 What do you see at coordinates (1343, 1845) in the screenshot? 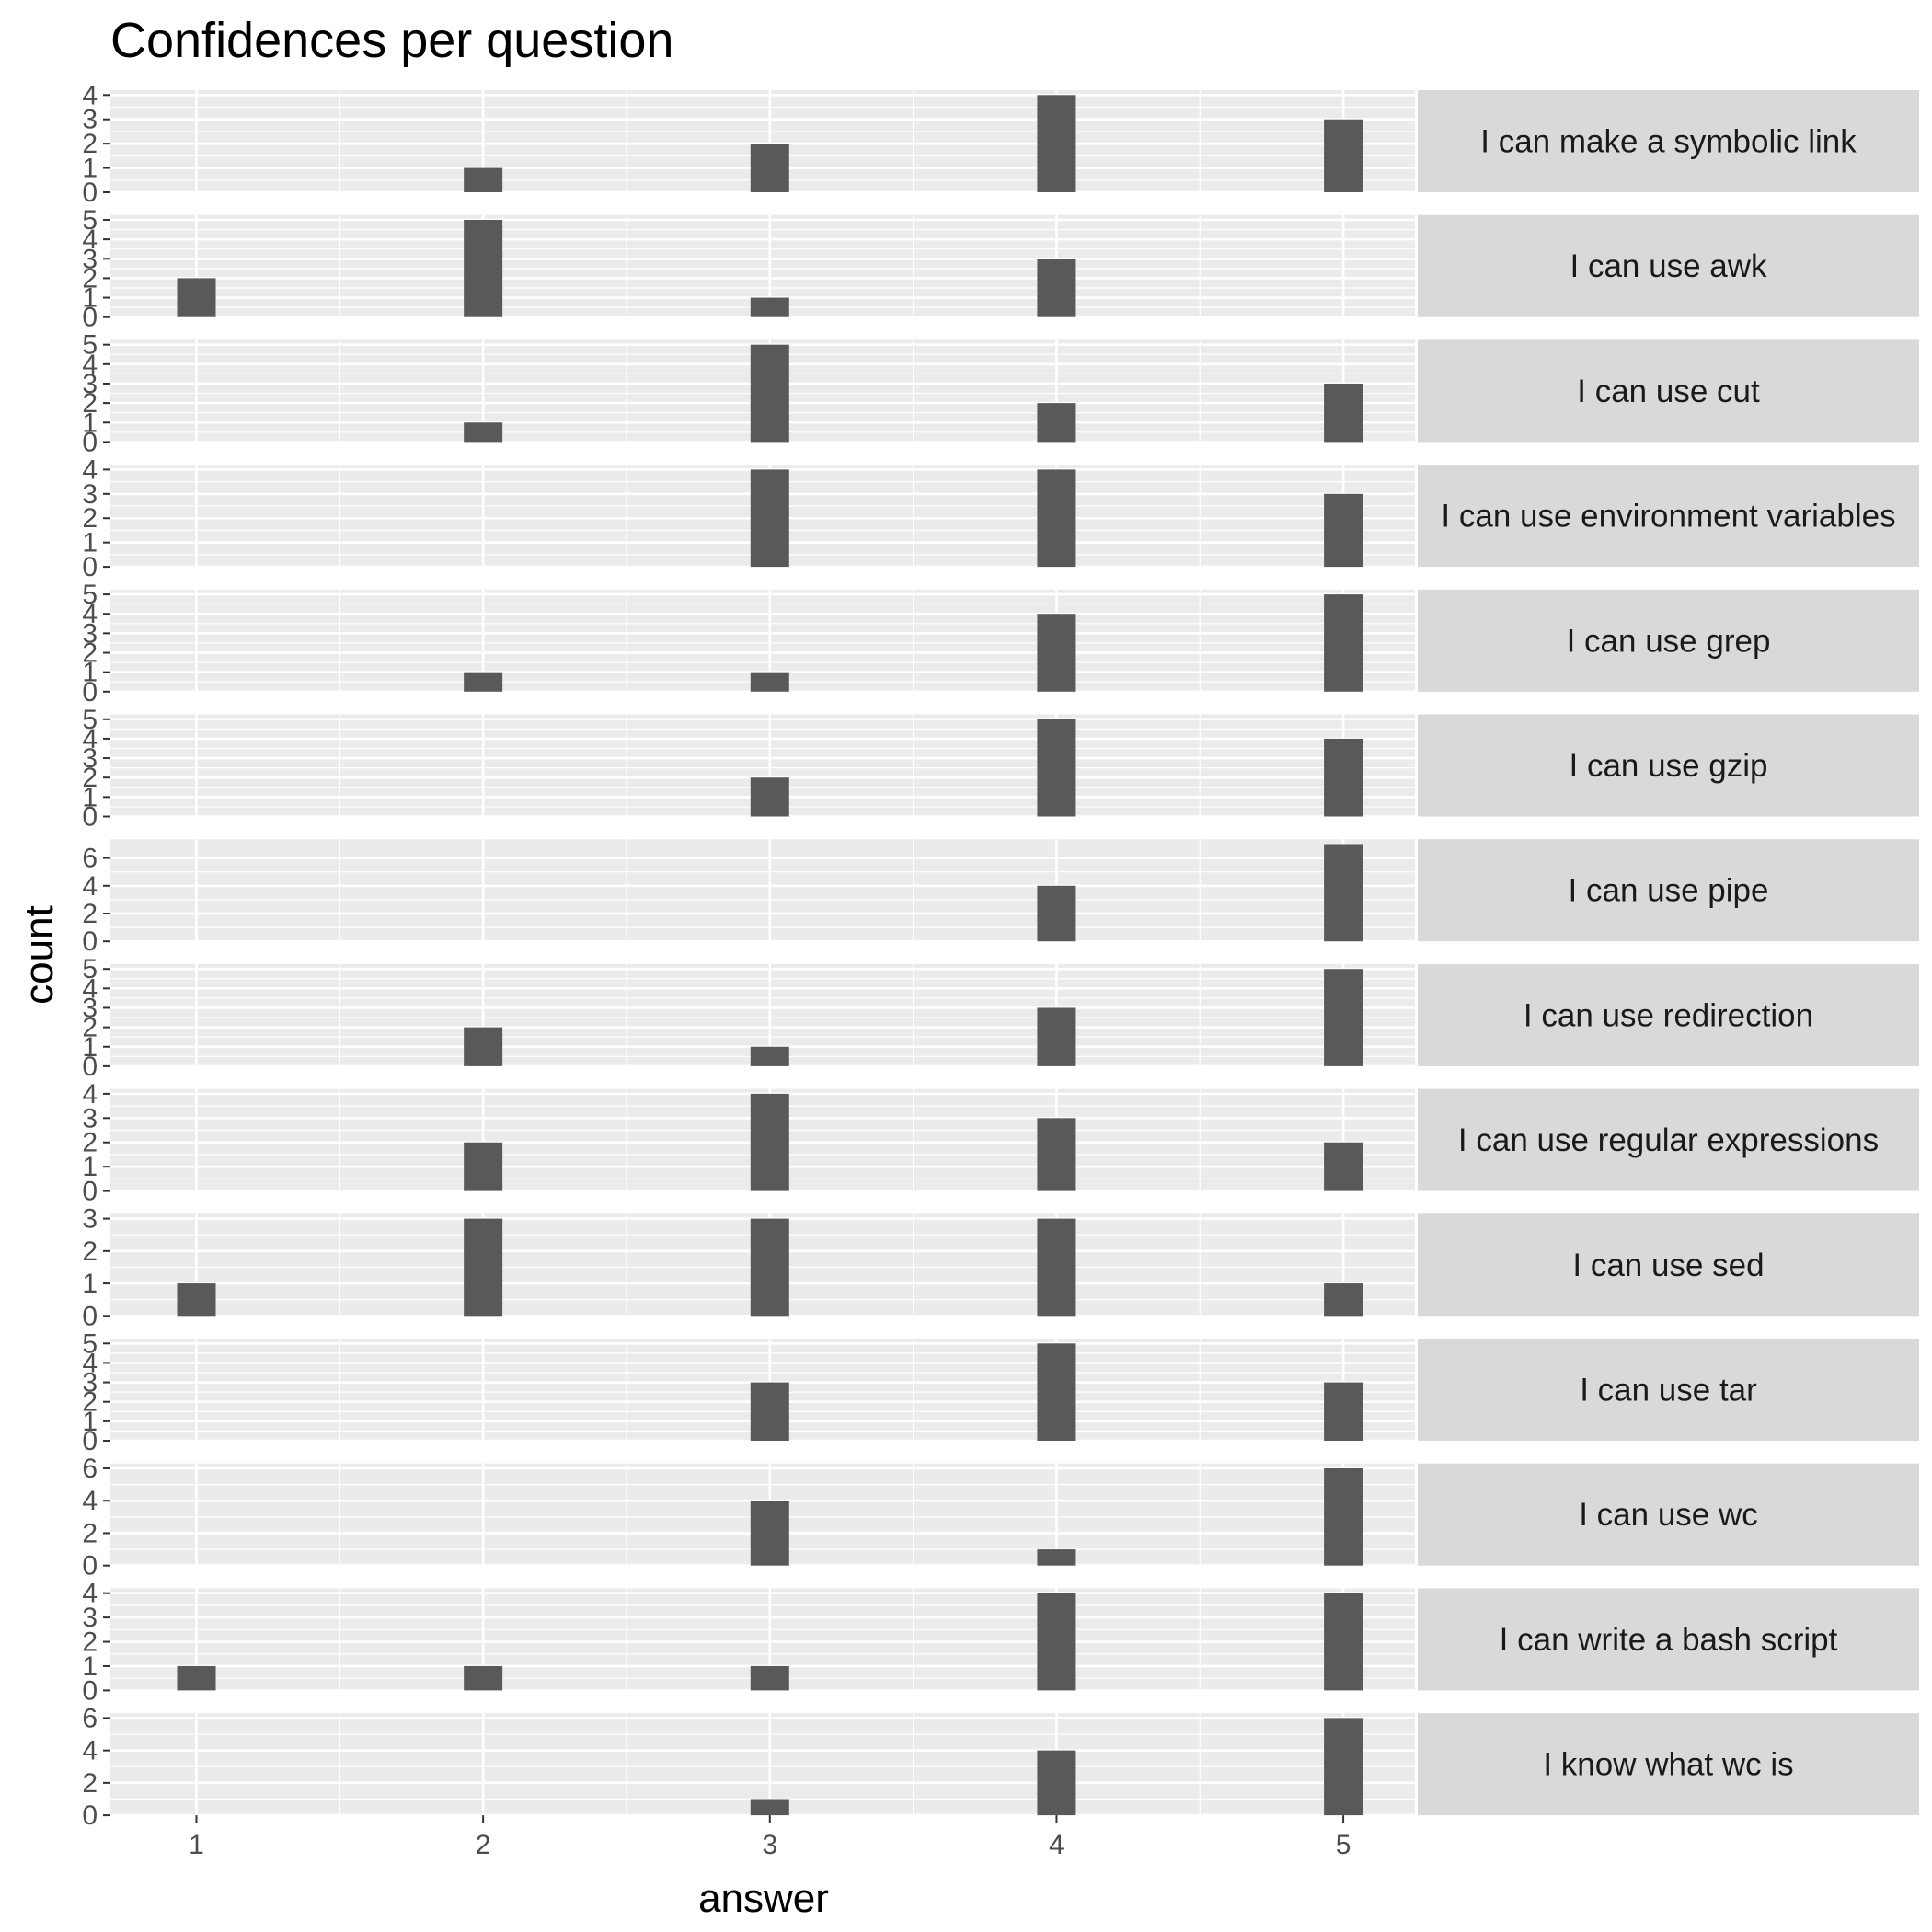
I see `x-tick-label: 5` at bounding box center [1343, 1845].